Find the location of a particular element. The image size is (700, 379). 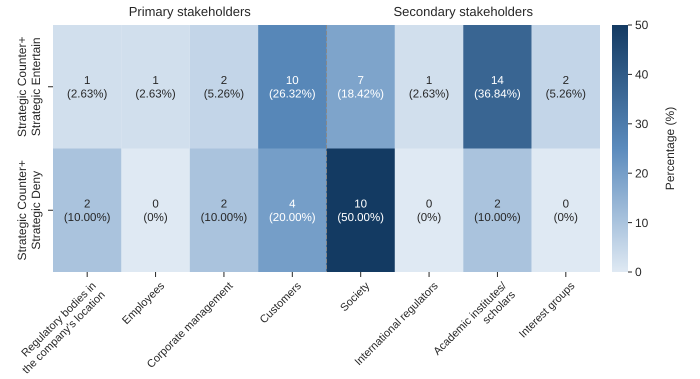

y-tick-label: Strategic Counter+ Strategic Entertain is located at coordinates (29, 86).